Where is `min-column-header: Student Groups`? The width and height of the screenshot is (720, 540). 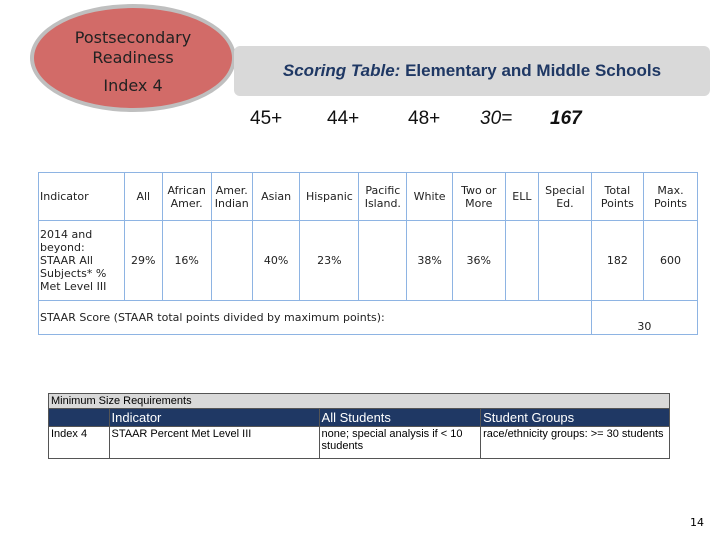
min-column-header: Student Groups is located at coordinates (575, 417).